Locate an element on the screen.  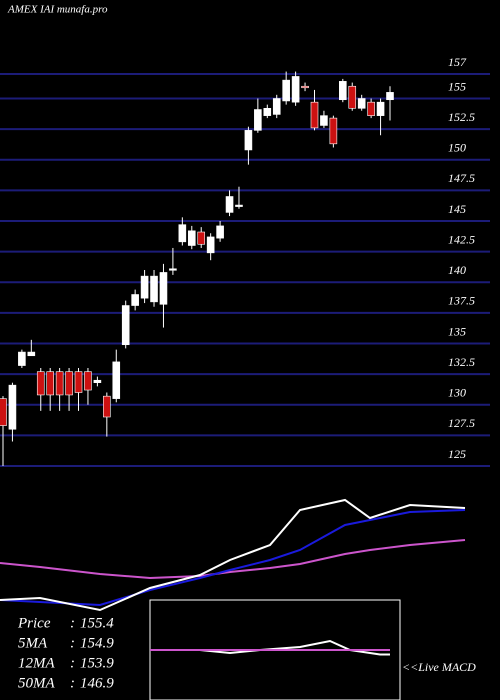
y-tick-label: 147.5 is located at coordinates (461, 178).